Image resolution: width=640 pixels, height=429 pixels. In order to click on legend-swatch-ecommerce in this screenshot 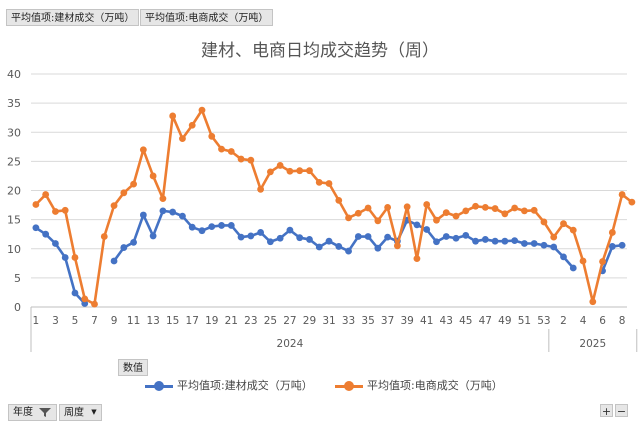, I will do `click(349, 386)`.